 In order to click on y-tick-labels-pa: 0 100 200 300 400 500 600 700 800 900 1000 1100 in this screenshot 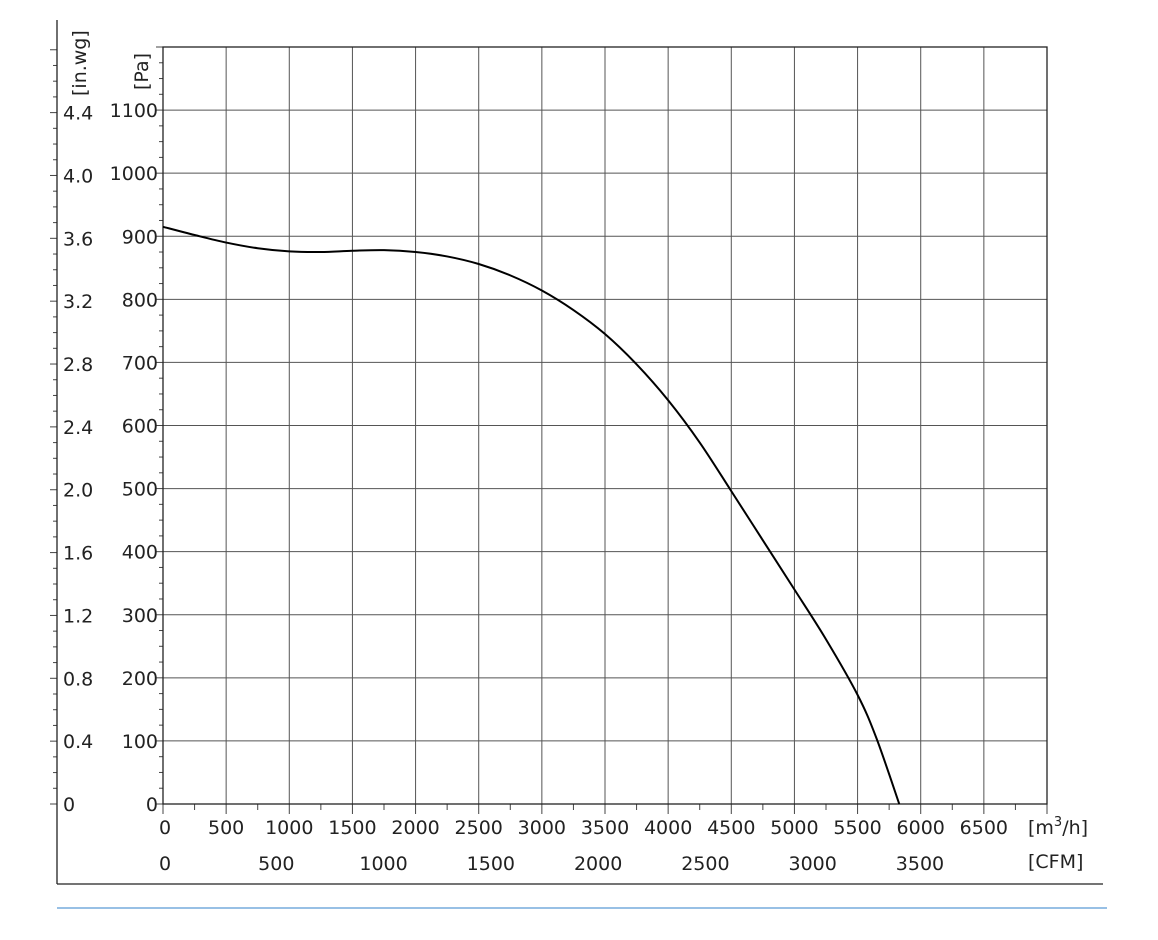, I will do `click(134, 458)`.